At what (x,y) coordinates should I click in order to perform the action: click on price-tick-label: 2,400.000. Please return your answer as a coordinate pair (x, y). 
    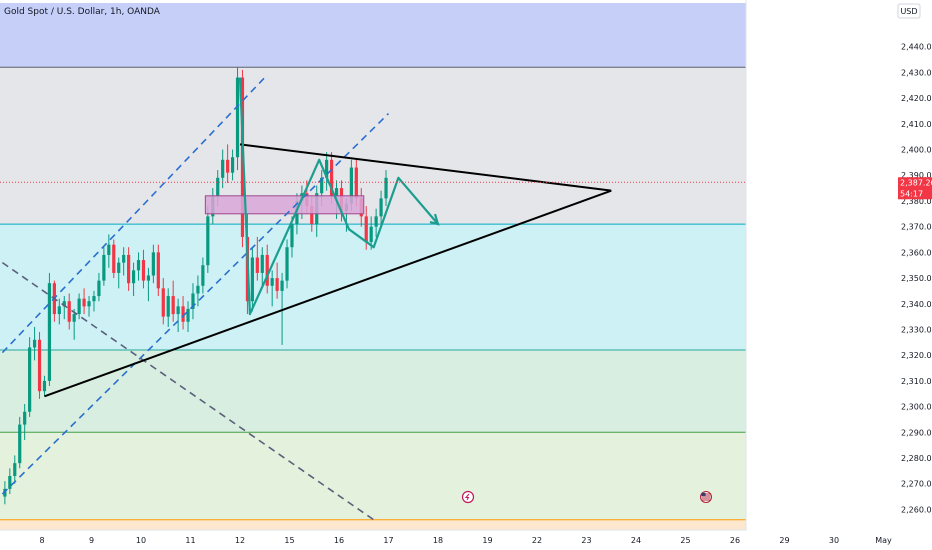
    Looking at the image, I should click on (916, 150).